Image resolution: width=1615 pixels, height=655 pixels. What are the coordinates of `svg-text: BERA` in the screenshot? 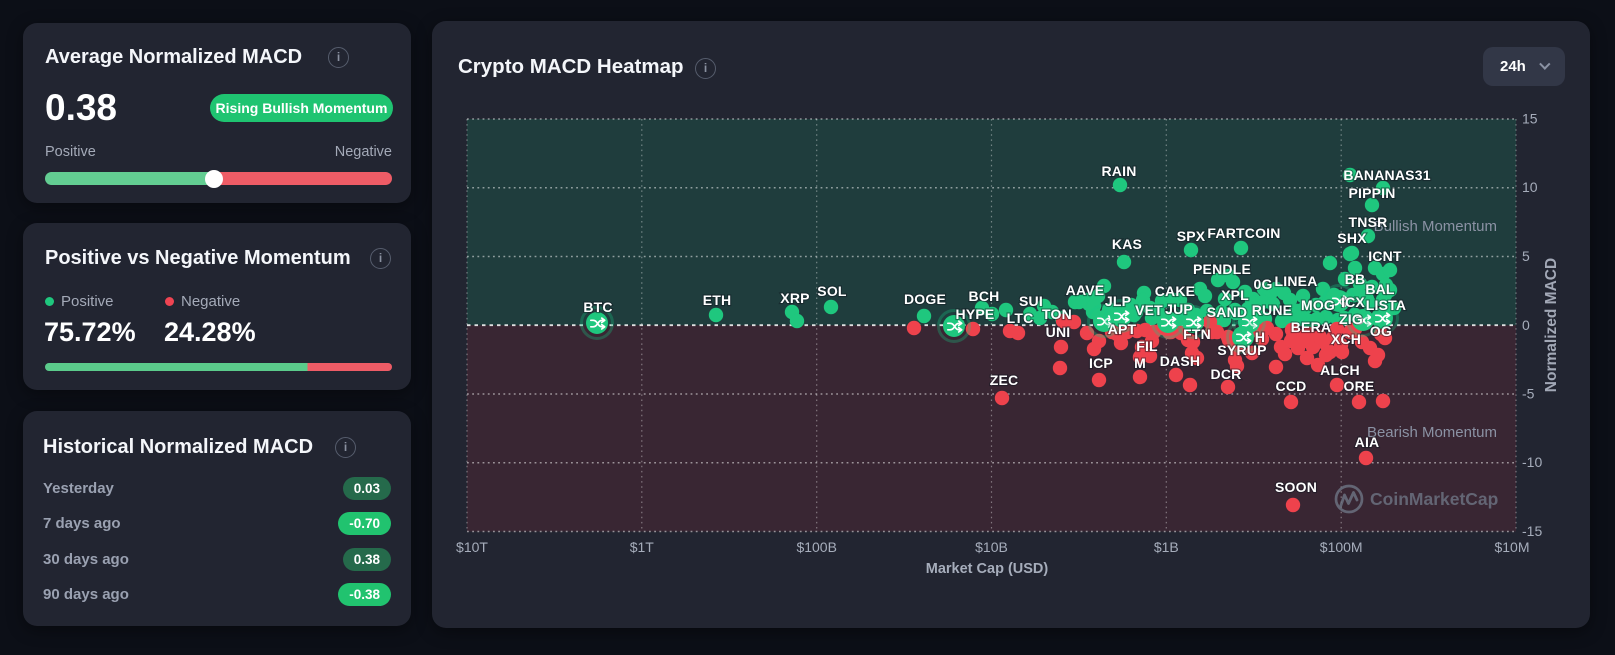 It's located at (1311, 327).